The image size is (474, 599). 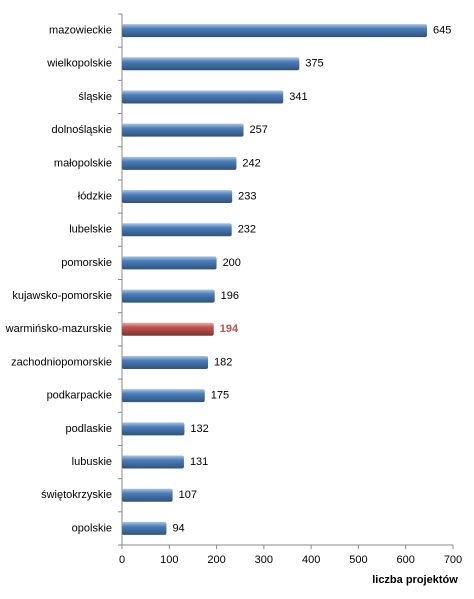 I want to click on y-tick-label: warmińsko-mazurskie, so click(x=58, y=329).